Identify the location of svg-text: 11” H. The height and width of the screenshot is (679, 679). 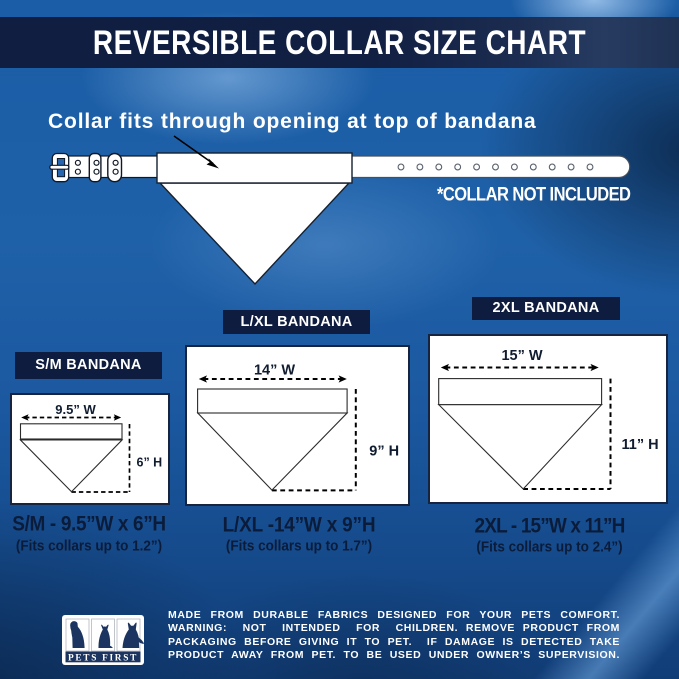
(639, 445).